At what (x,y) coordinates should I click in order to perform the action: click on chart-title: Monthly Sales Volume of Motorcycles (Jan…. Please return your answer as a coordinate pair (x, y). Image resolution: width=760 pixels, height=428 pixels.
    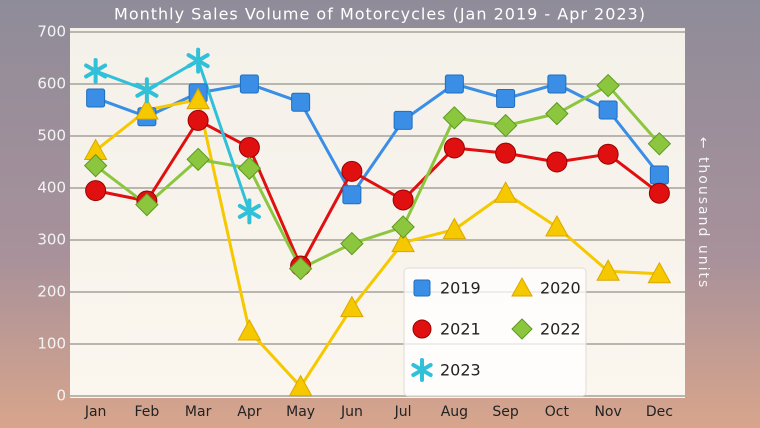
    Looking at the image, I should click on (380, 14).